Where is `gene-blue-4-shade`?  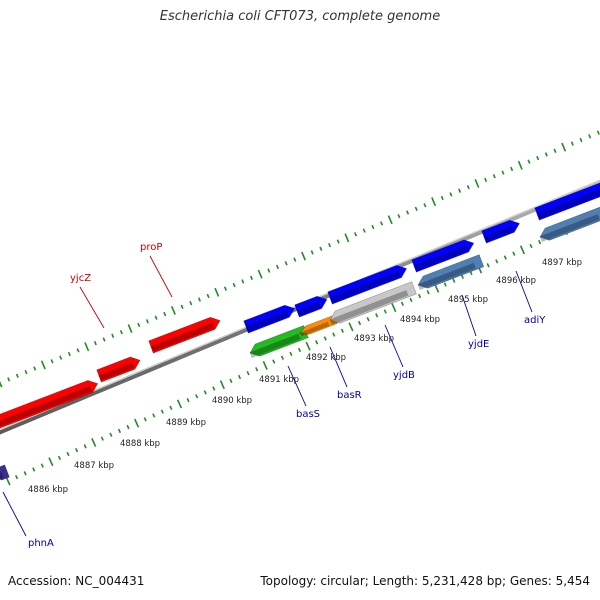
gene-blue-4-shade is located at coordinates (441, 258).